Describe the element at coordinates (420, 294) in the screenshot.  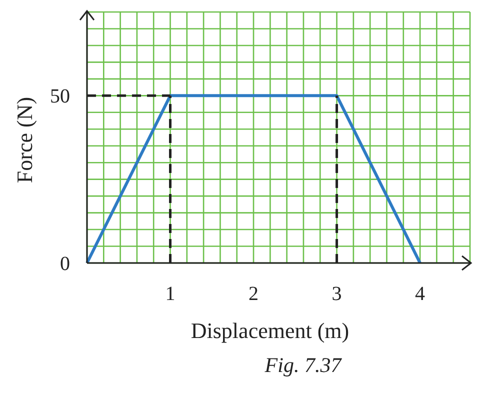
I see `x-tick-label: 4` at that location.